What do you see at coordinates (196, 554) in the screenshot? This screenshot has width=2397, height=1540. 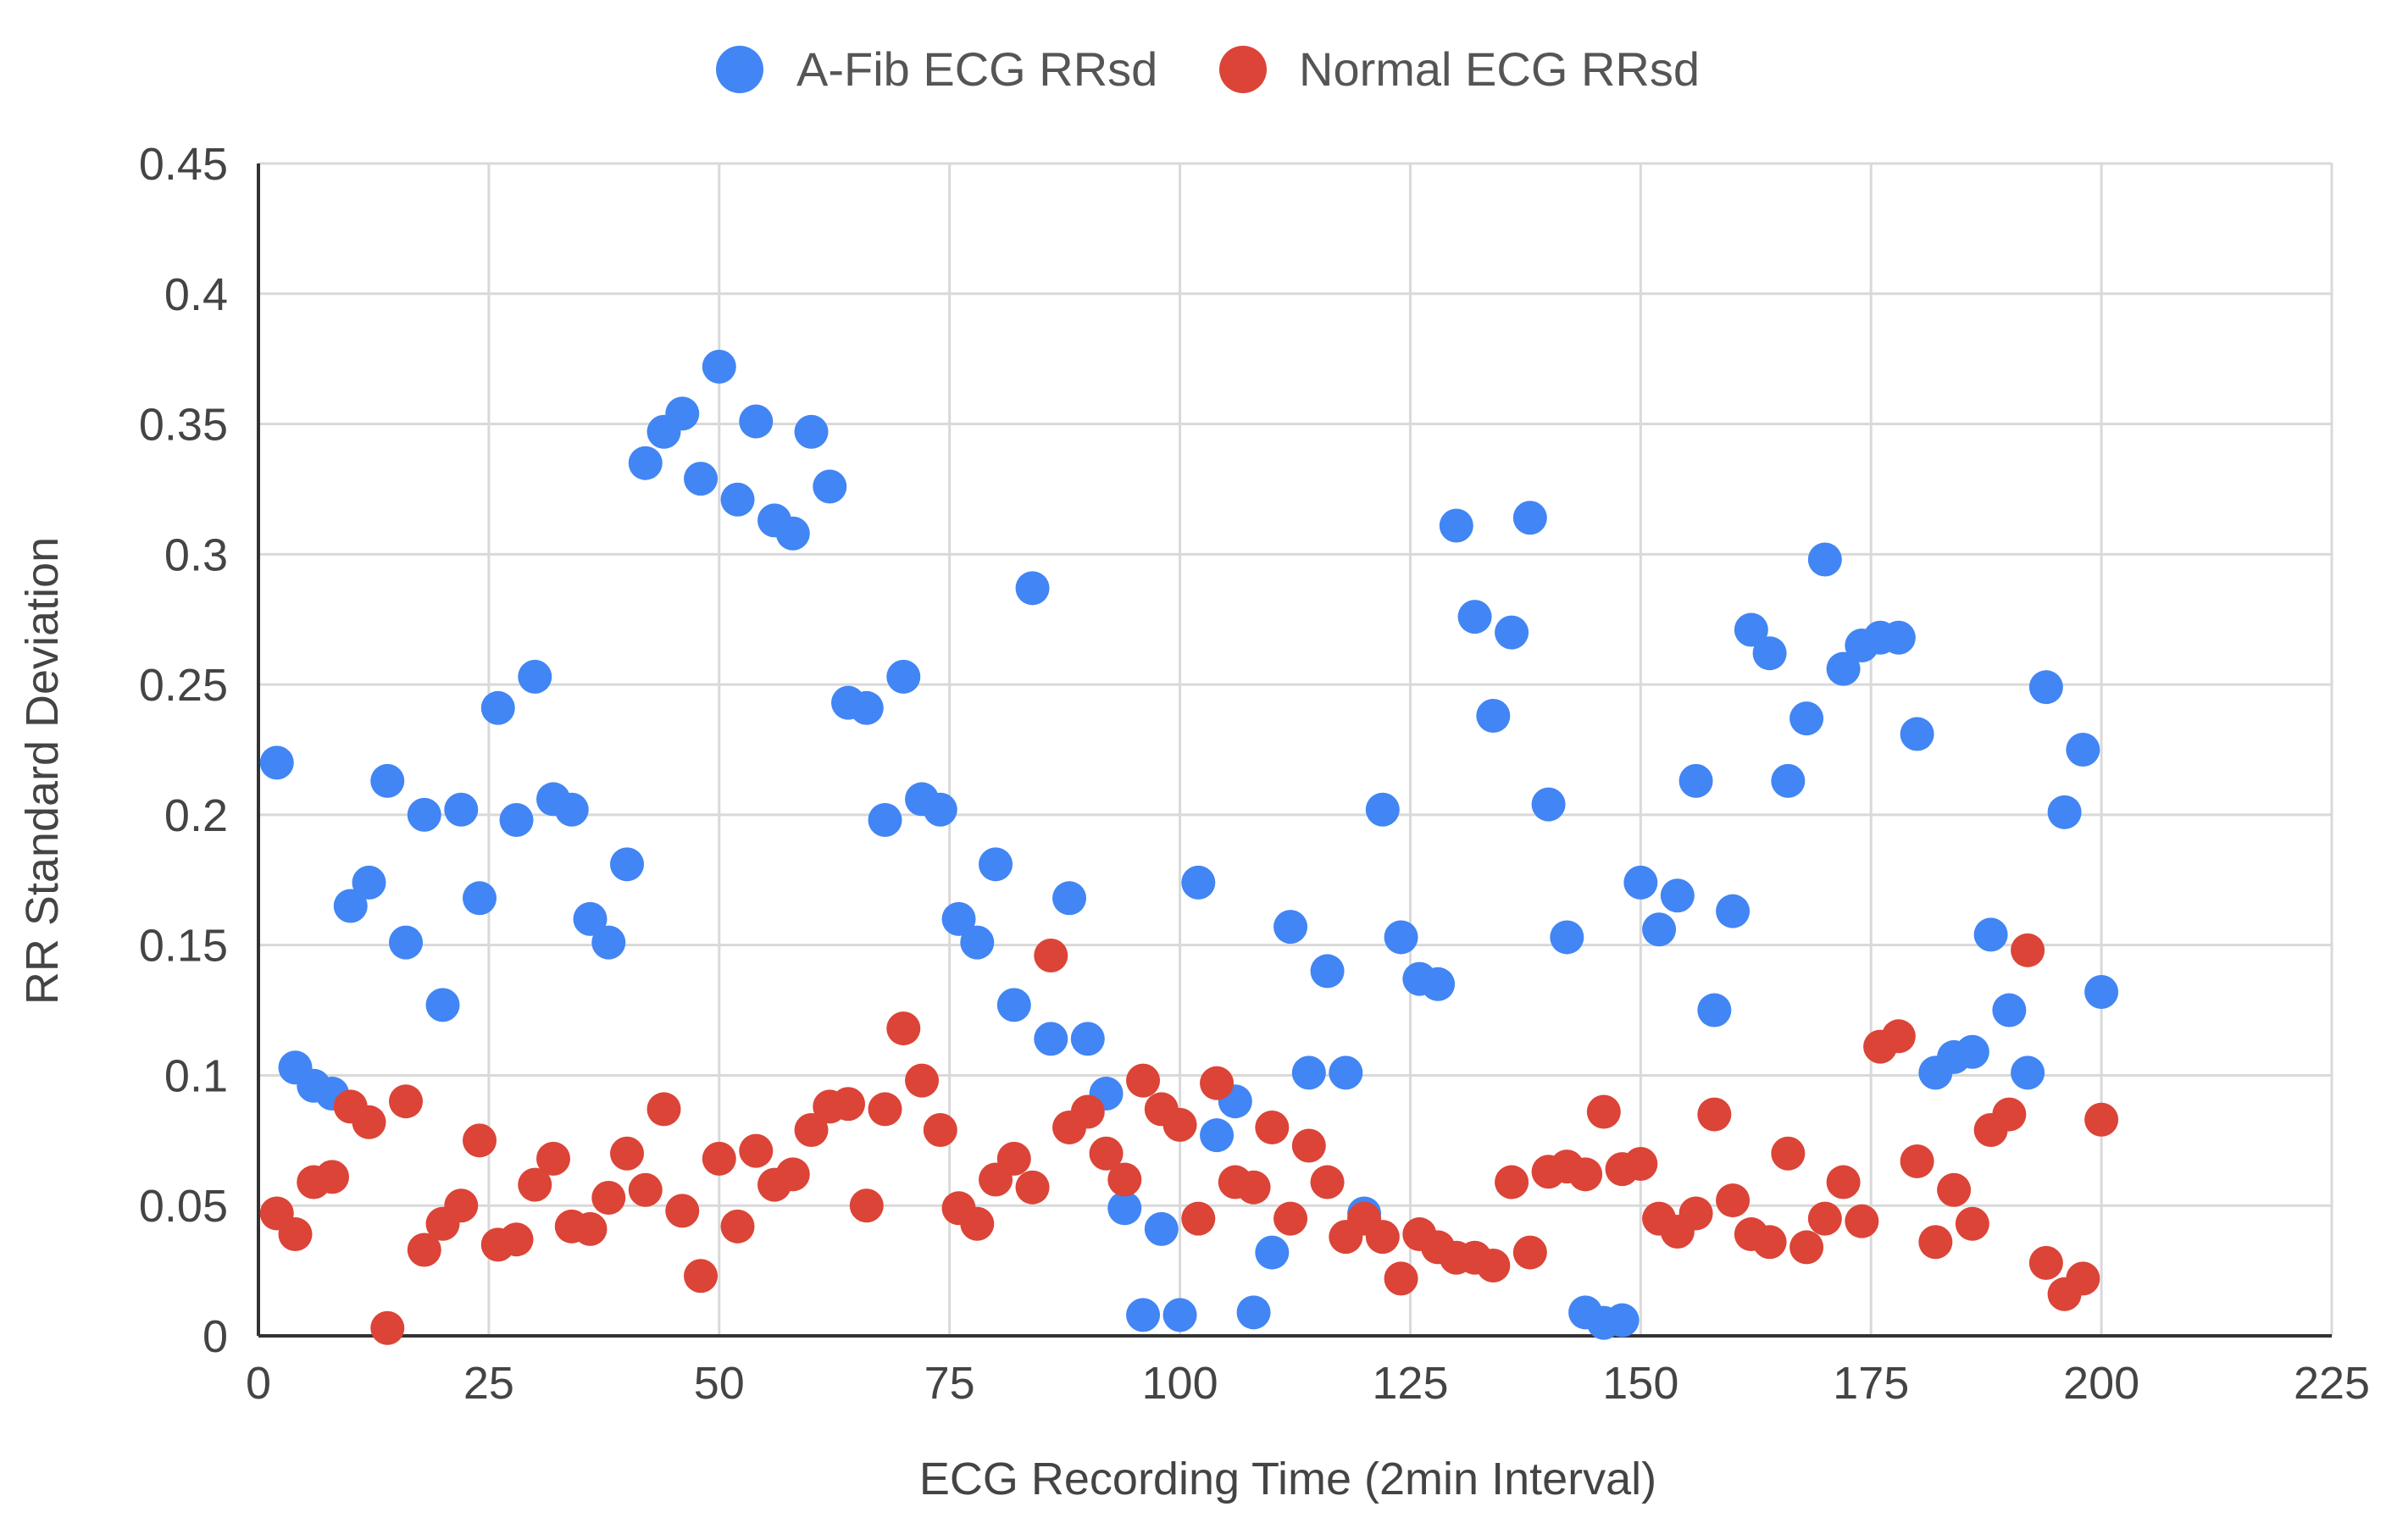 I see `y-tick-label: 0.3` at bounding box center [196, 554].